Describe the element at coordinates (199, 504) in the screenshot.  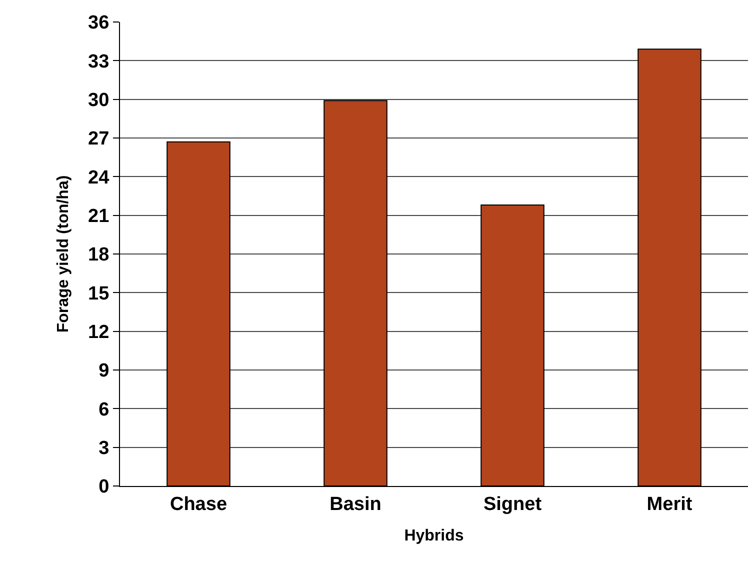
I see `x-tick-label: Chase` at that location.